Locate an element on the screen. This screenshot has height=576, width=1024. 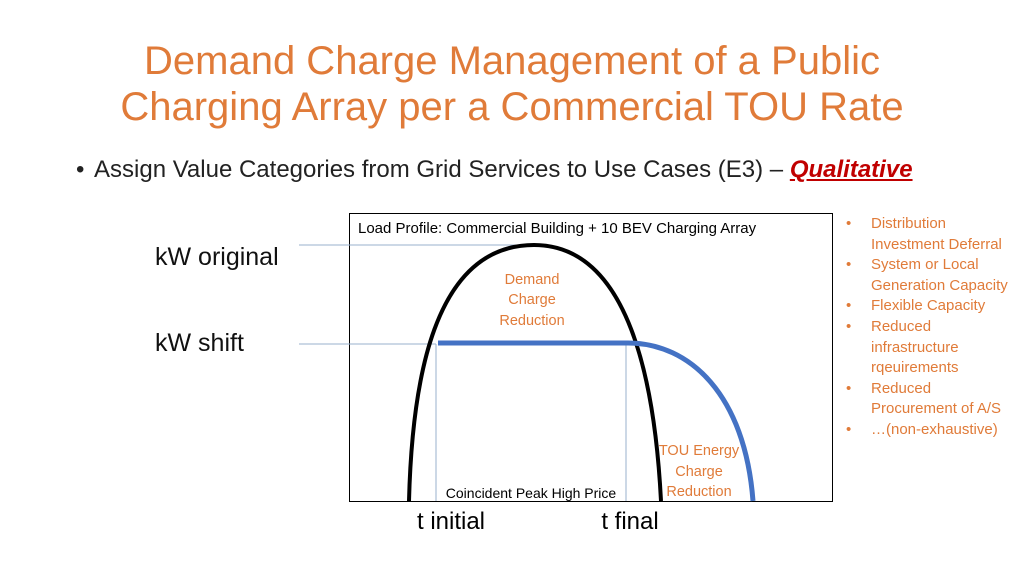
title-line-2: Charging Array per a Commercial TOU Rate is located at coordinates (512, 107).